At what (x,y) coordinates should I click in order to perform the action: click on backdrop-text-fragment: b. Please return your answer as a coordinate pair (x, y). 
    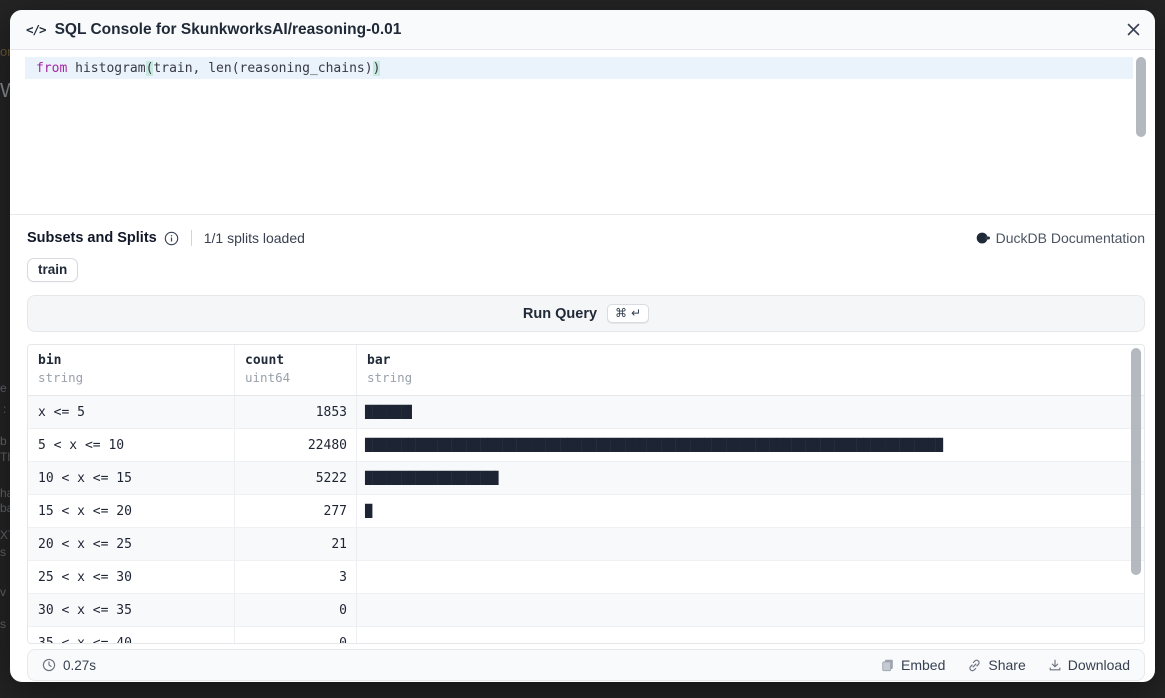
    Looking at the image, I should click on (3, 441).